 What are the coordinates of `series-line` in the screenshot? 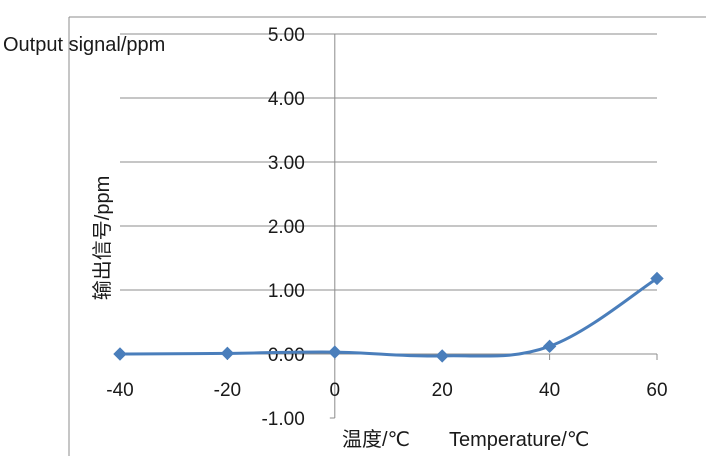 It's located at (388, 317).